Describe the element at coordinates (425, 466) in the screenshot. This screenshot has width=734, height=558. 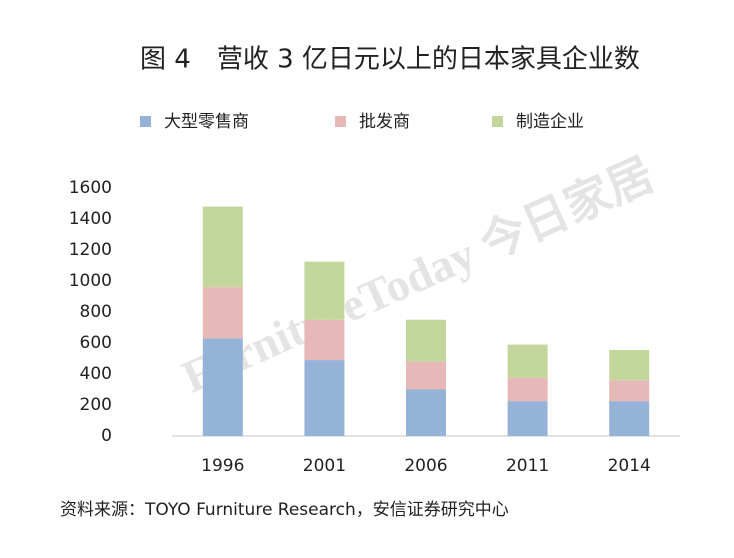
I see `x-tick-label: 2006` at that location.